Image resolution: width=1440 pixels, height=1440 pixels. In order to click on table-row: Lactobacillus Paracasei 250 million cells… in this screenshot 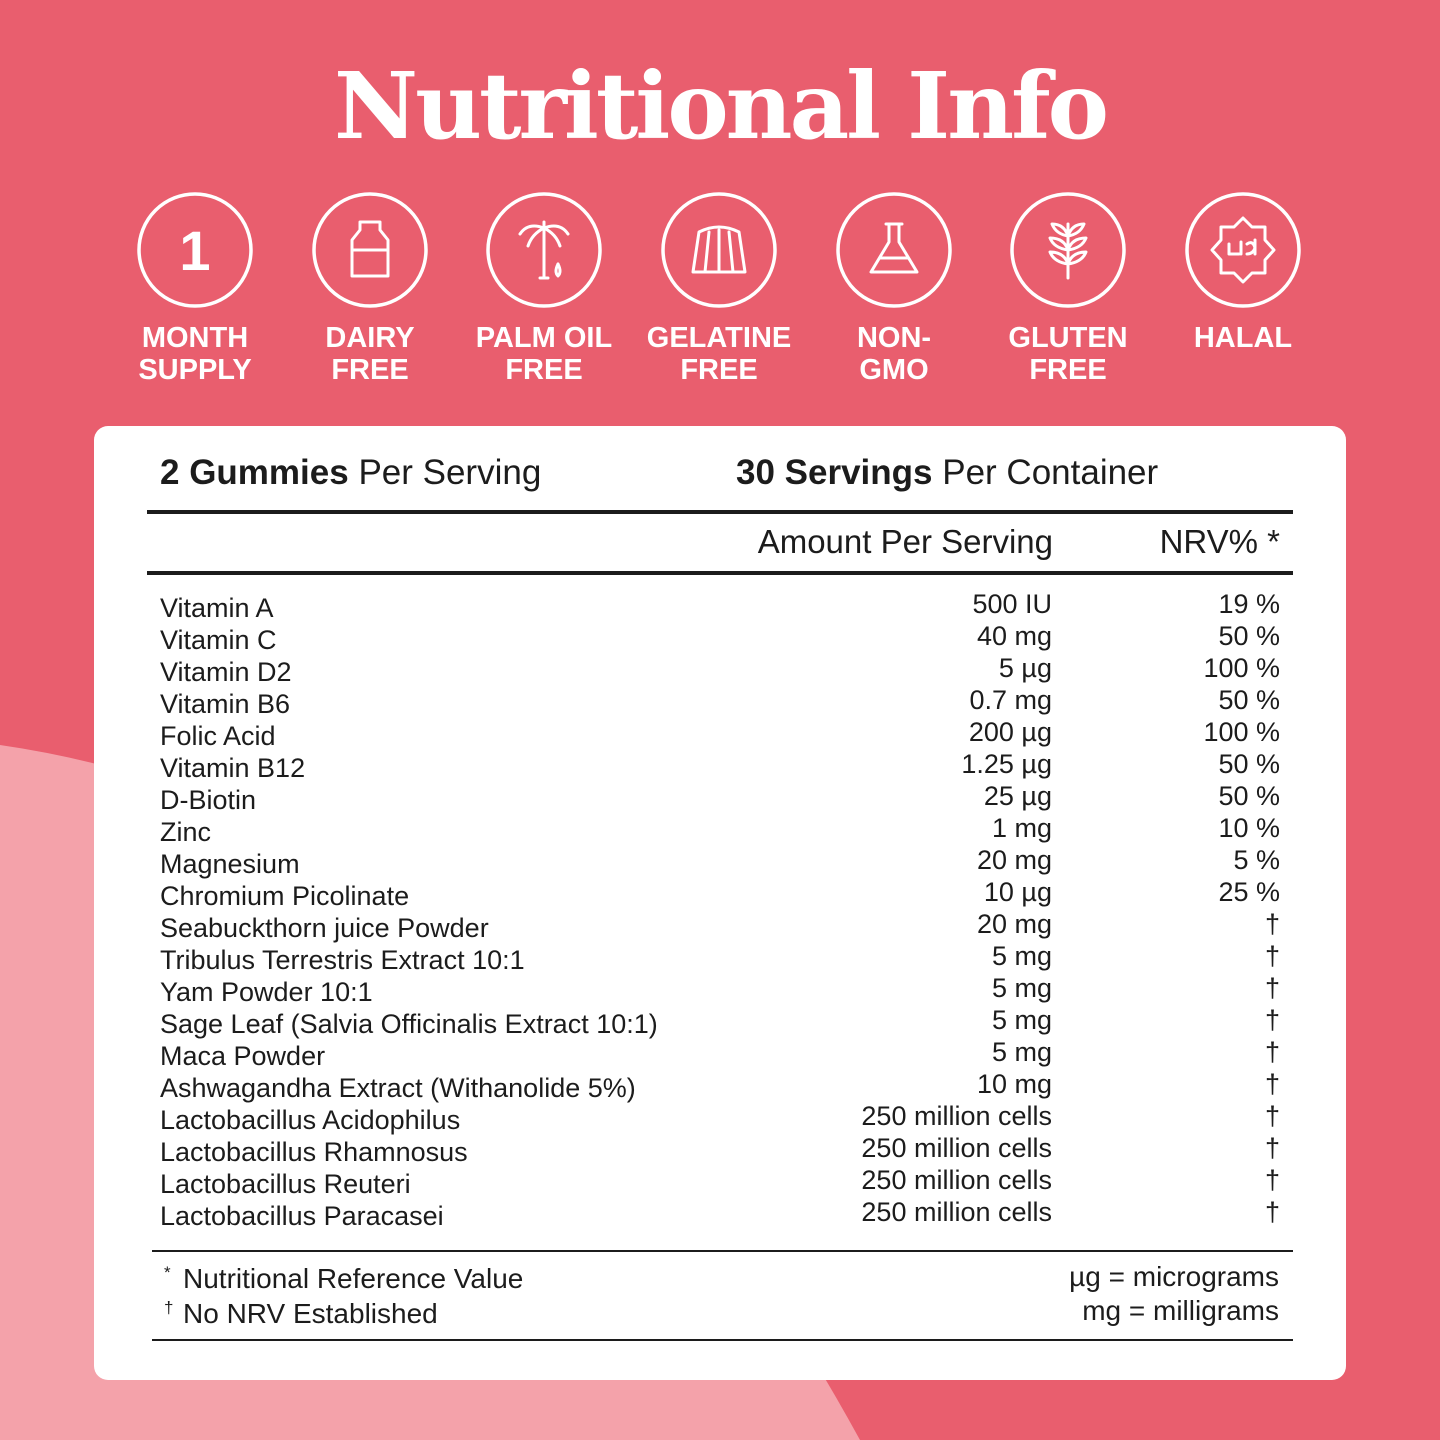, I will do `click(720, 1214)`.